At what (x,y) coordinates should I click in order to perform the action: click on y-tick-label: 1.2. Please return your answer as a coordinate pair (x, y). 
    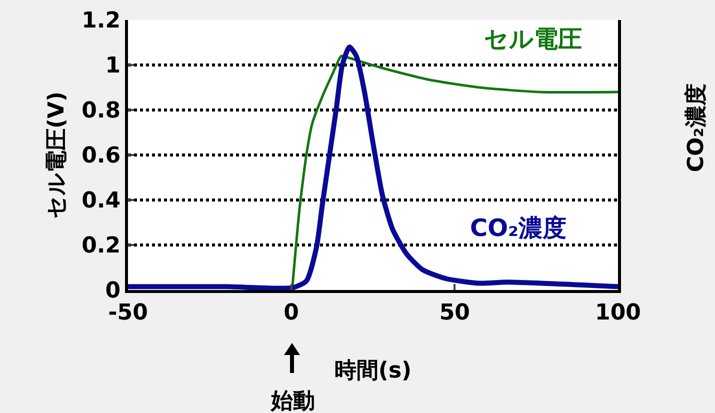
    Looking at the image, I should click on (101, 21).